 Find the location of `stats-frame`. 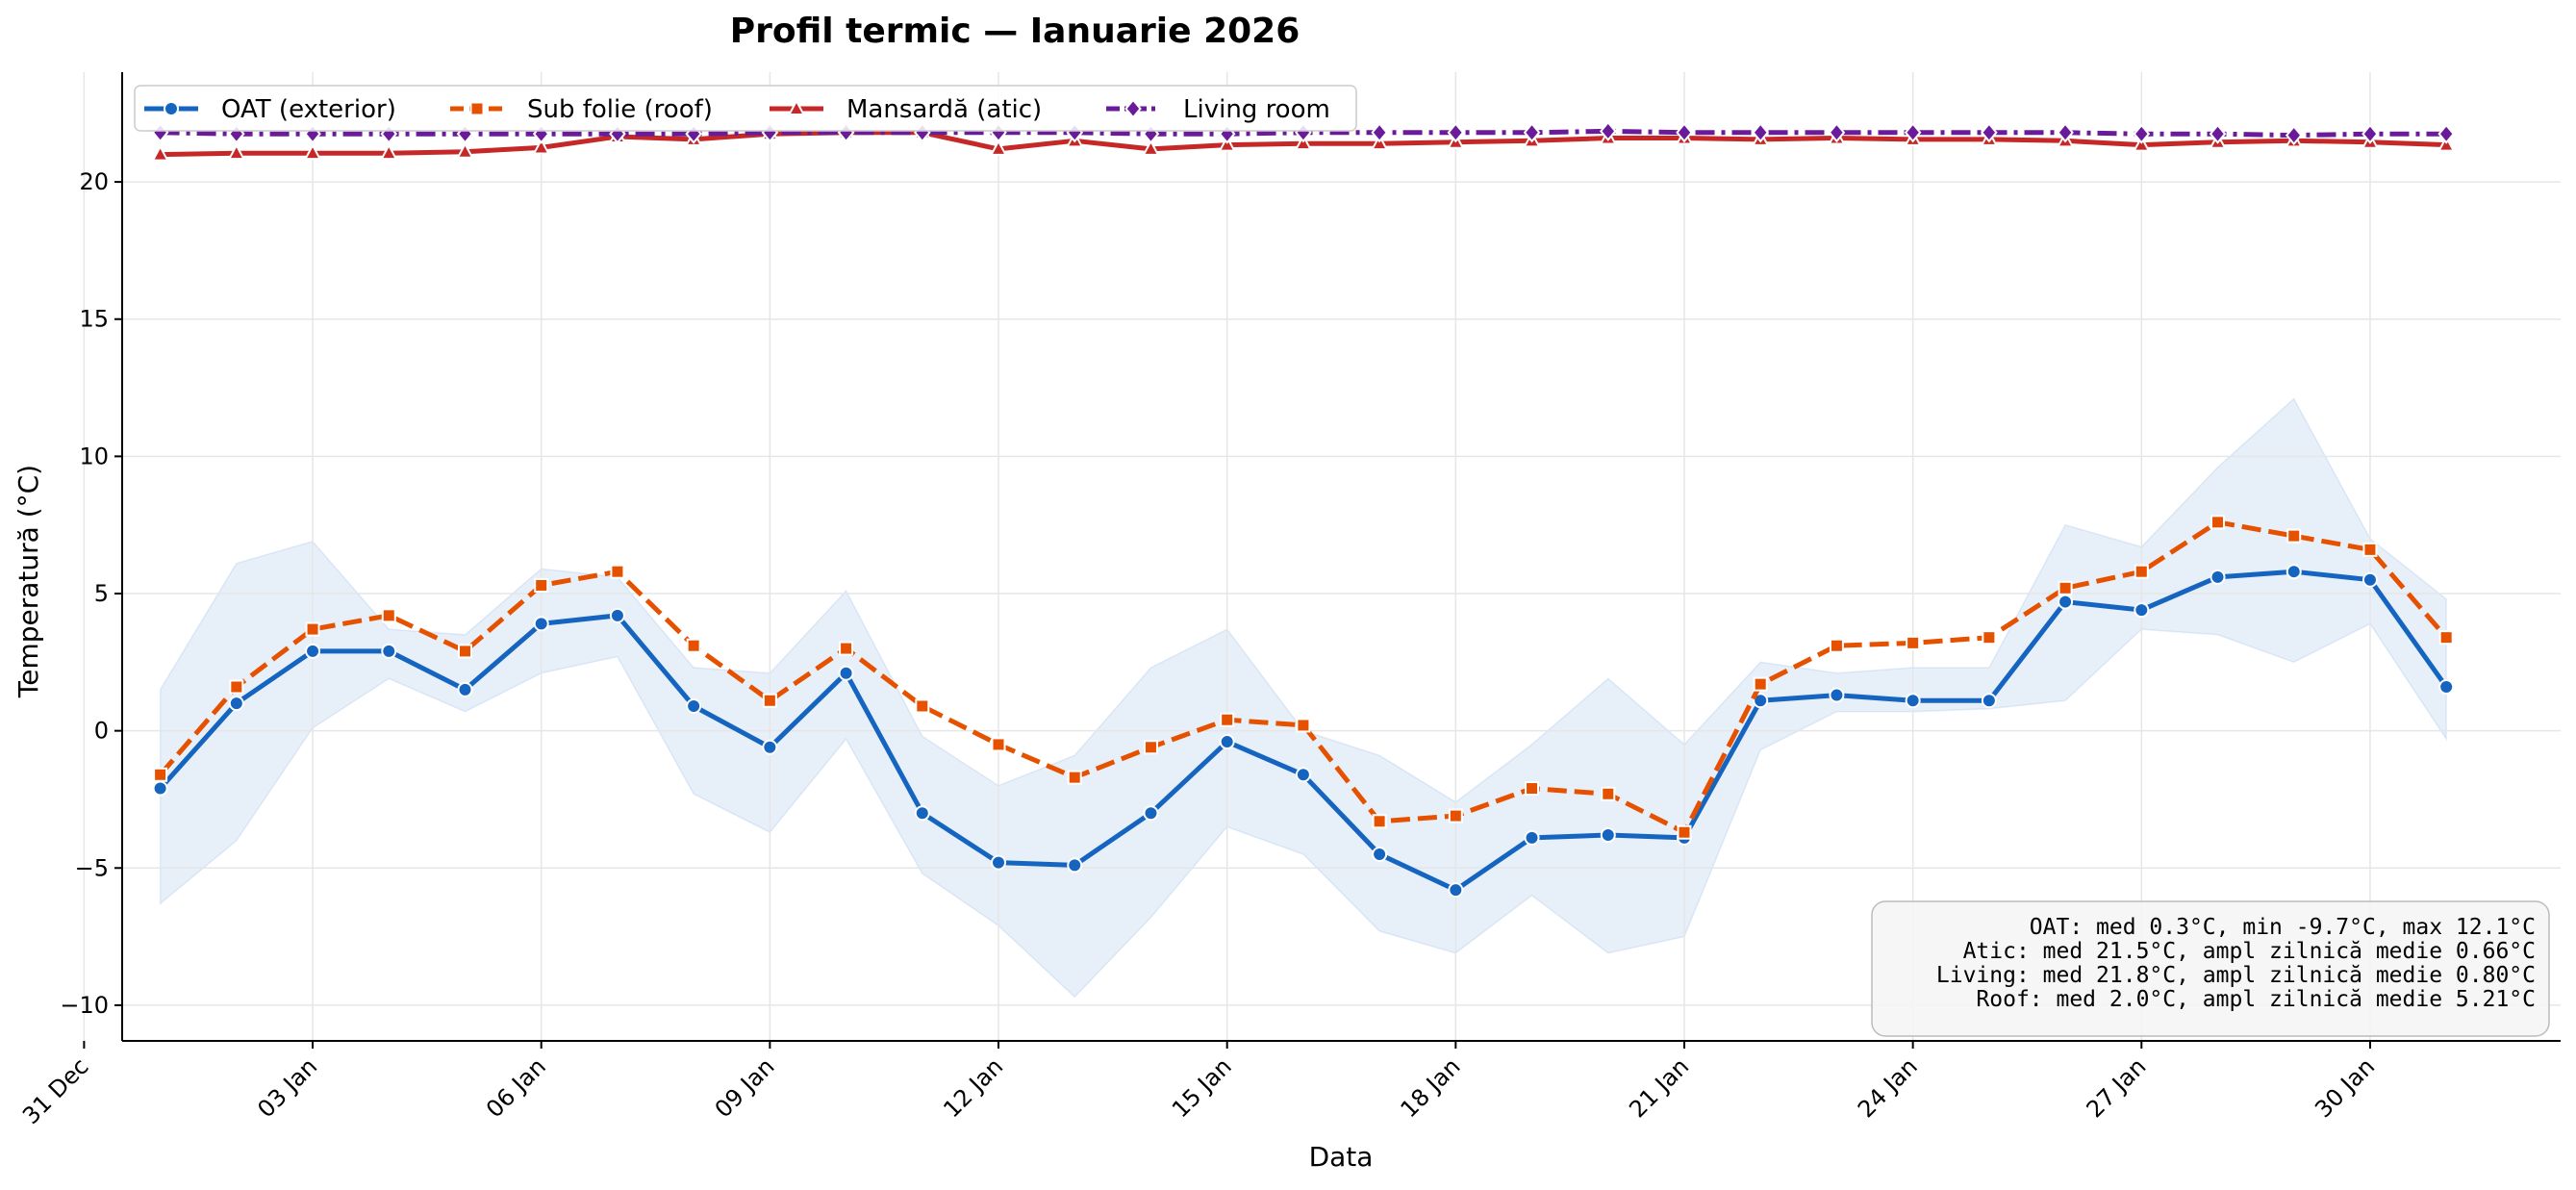

stats-frame is located at coordinates (2210, 969).